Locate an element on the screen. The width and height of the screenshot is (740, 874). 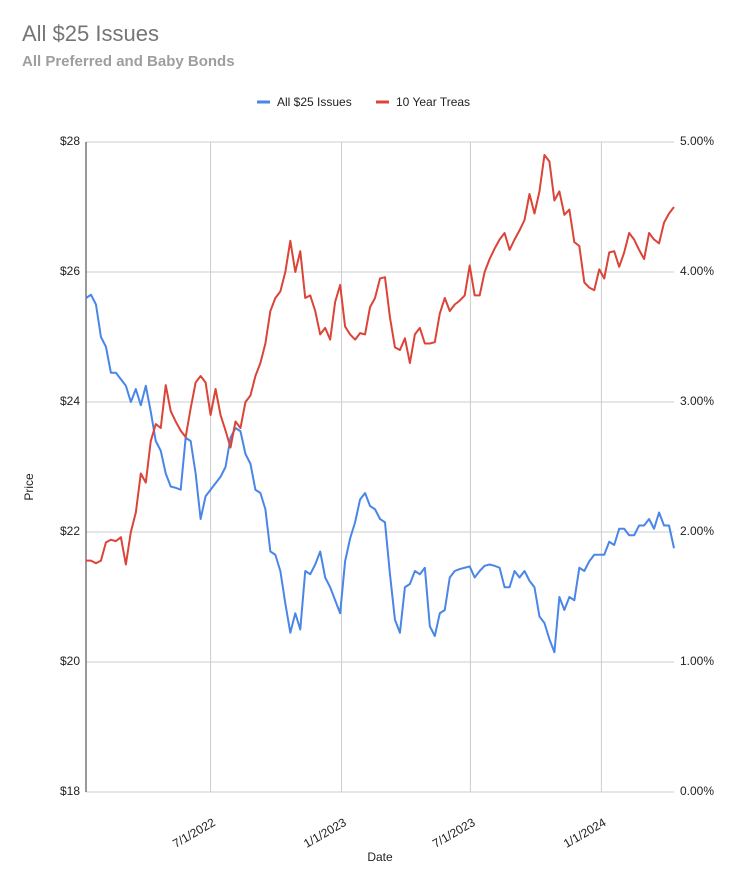
y-tick-label: $26 is located at coordinates (70, 271).